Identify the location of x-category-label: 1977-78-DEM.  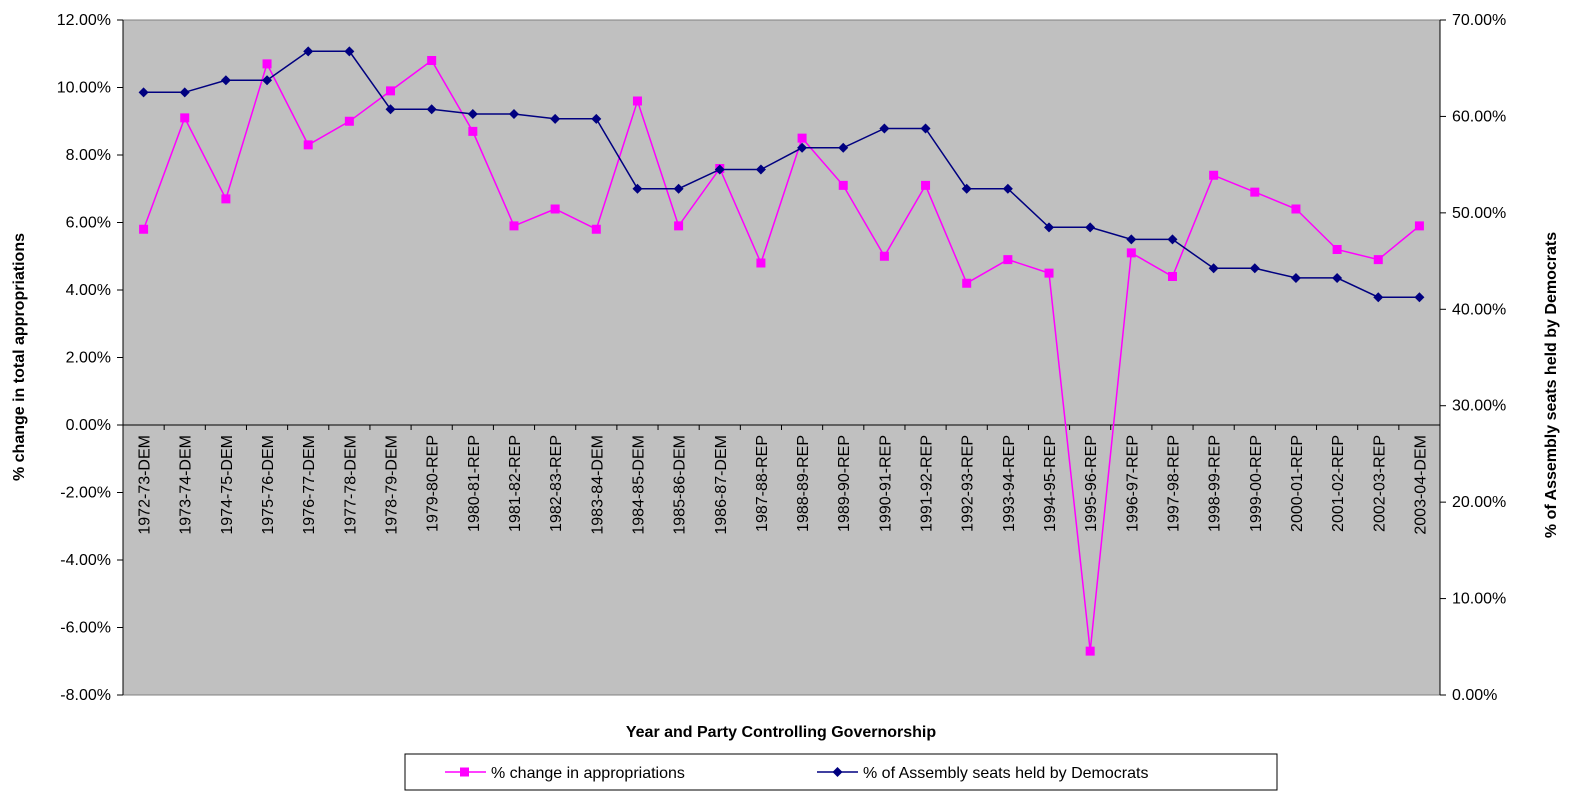
(350, 485).